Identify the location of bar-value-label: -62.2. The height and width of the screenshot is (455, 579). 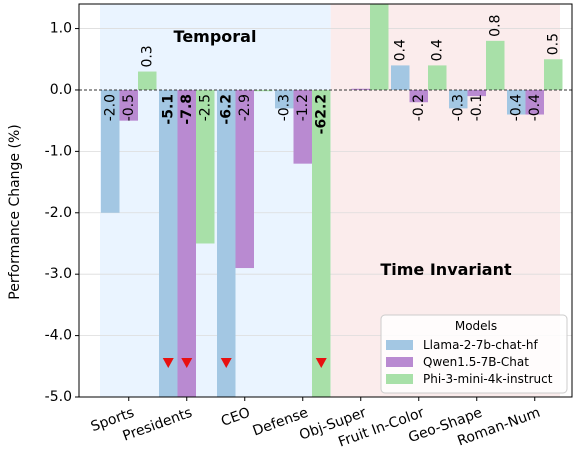
(321, 114).